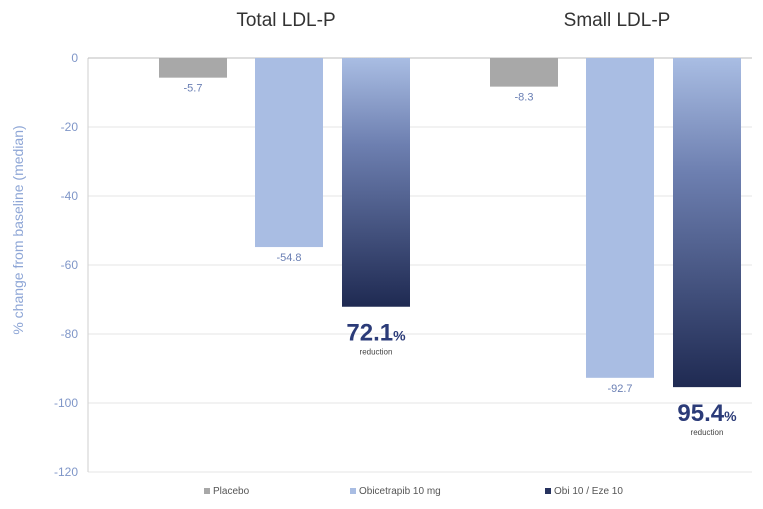  What do you see at coordinates (70, 196) in the screenshot?
I see `y-tick-label: -40` at bounding box center [70, 196].